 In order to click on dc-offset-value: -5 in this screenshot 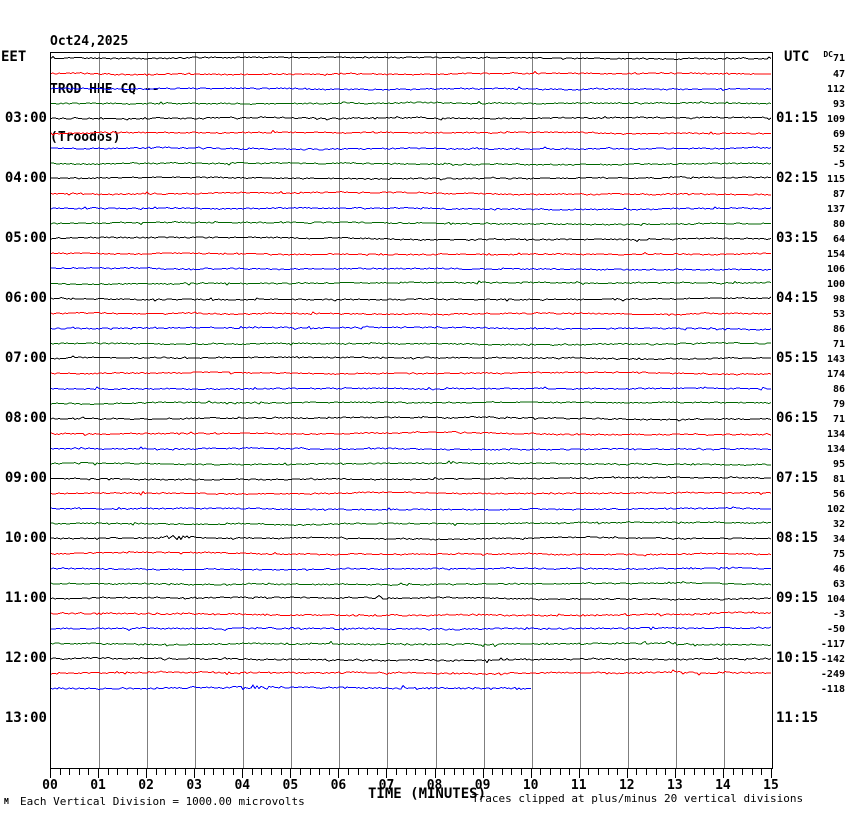, I will do `click(838, 164)`.